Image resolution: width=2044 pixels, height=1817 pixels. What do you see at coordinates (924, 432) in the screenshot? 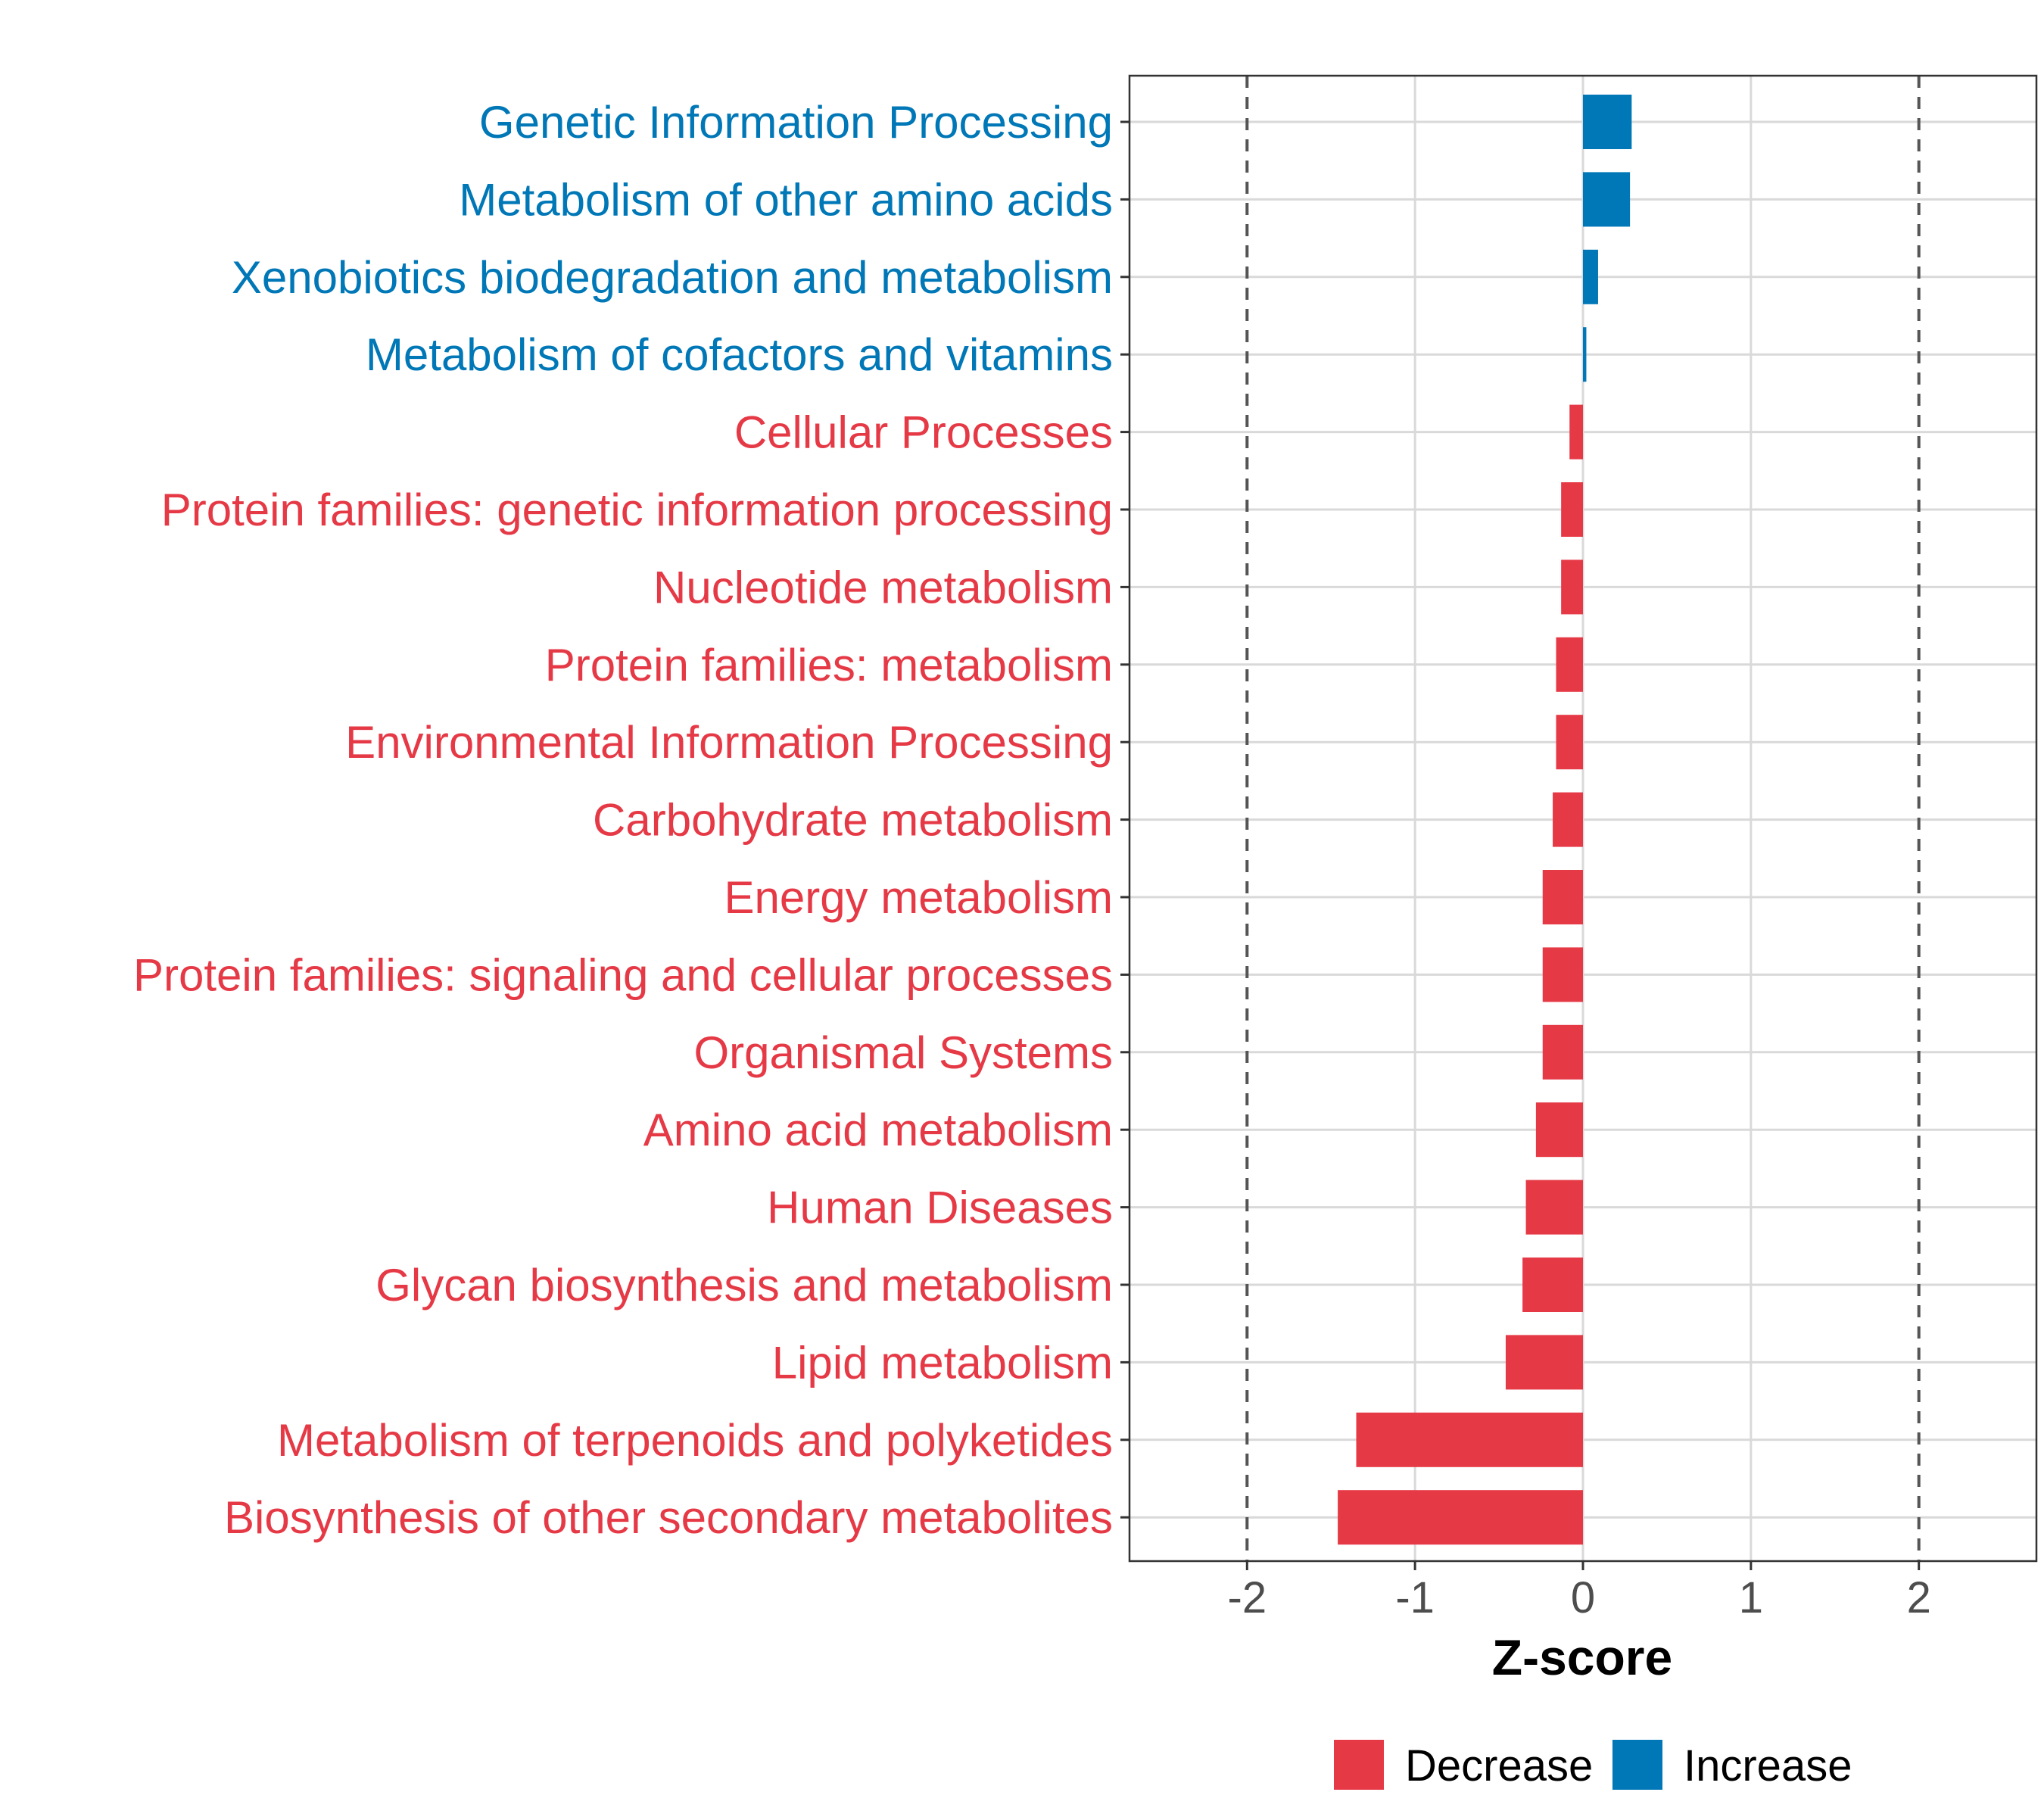
I see `y-category-label-4: Cellular Processes` at bounding box center [924, 432].